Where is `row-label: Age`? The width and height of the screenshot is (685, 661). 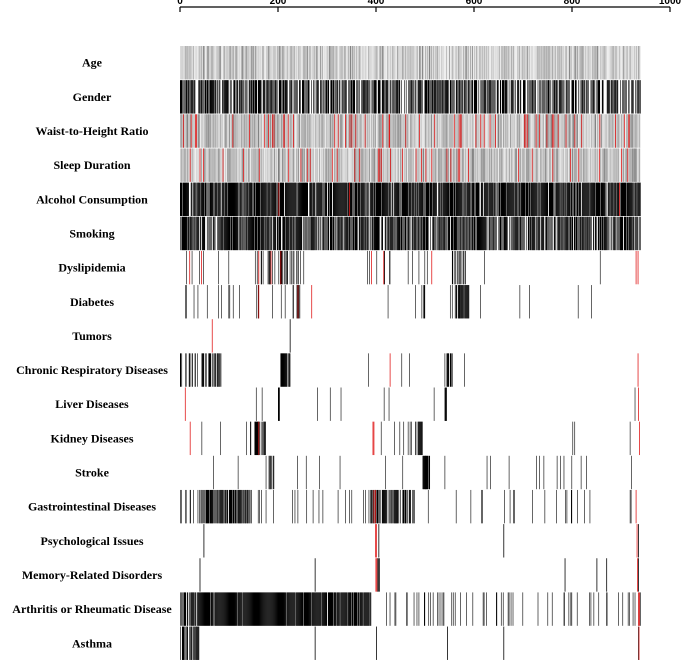
row-label: Age is located at coordinates (92, 63).